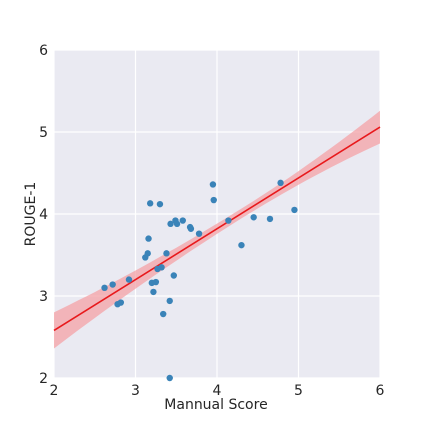 Image resolution: width=423 pixels, height=423 pixels. I want to click on y-axis-ticks: 2 3 4 5 6, so click(43, 215).